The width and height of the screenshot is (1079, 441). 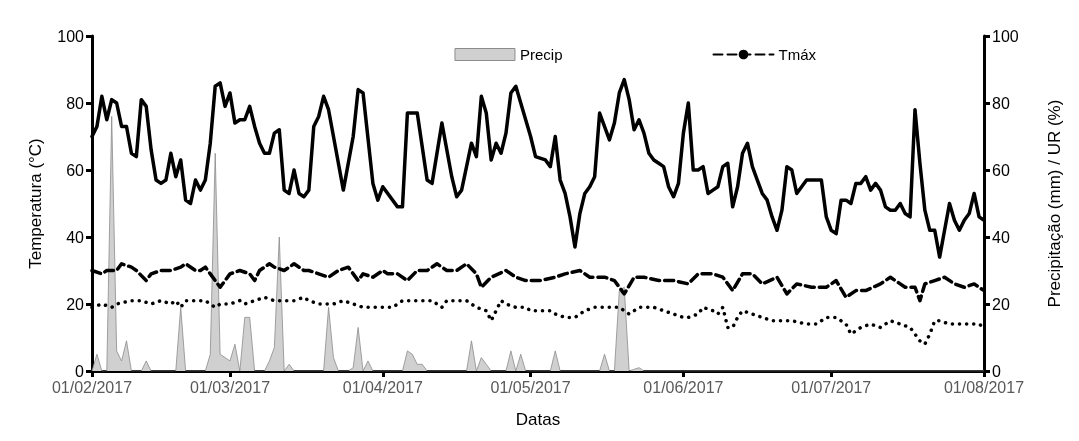 I want to click on y2-tick-label: 0, so click(x=996, y=371).